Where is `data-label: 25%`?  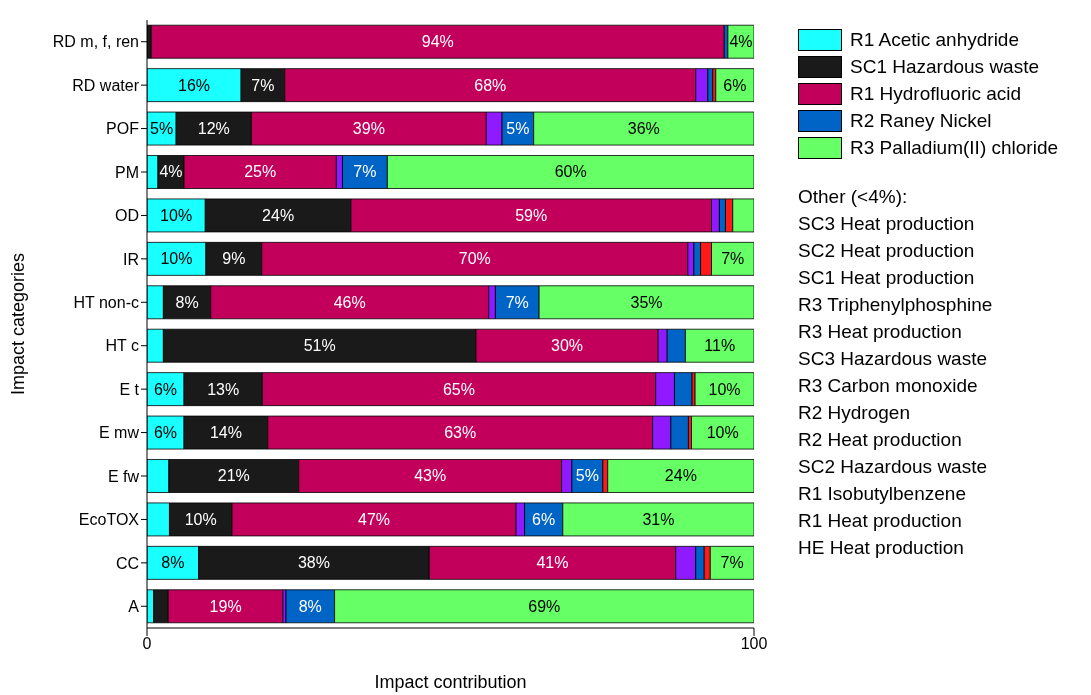 data-label: 25% is located at coordinates (260, 172).